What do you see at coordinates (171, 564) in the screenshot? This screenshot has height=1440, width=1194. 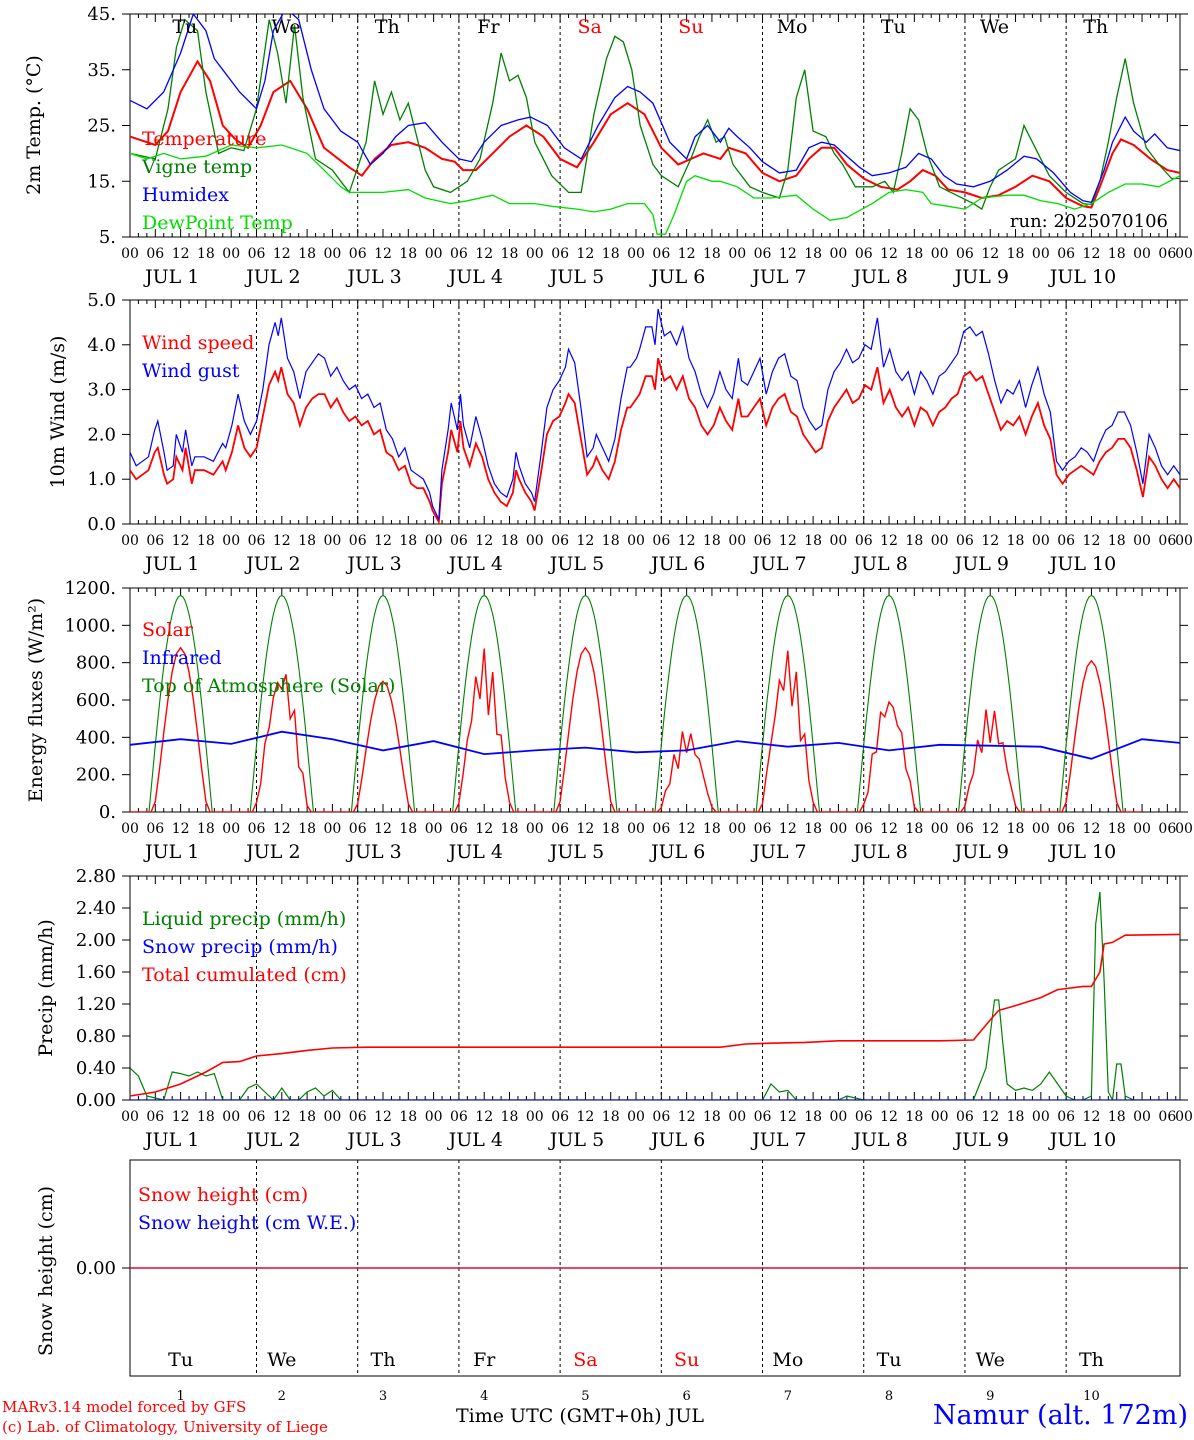 I see `day-date-label: JUL 1` at bounding box center [171, 564].